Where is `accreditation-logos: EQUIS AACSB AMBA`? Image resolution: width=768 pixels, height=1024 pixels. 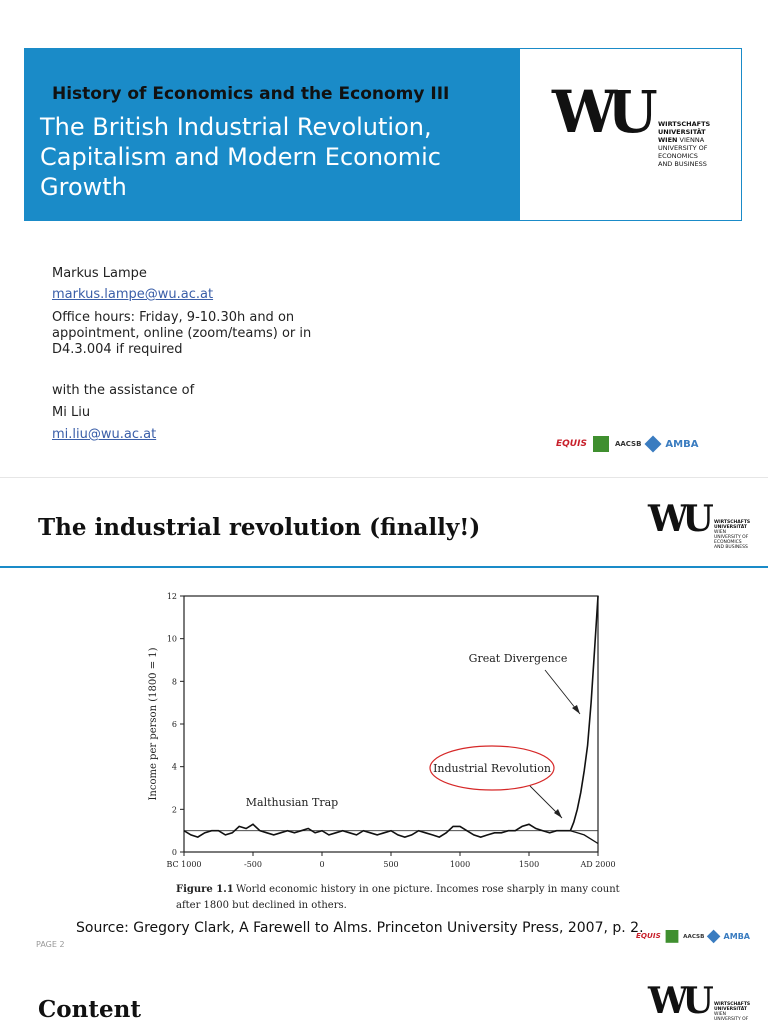
accreditation-logos: EQUIS AACSB AMBA is located at coordinates (627, 444).